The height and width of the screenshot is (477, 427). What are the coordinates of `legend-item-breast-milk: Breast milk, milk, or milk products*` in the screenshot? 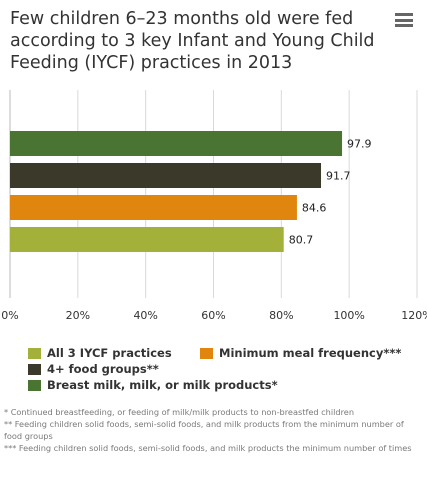 It's located at (153, 385).